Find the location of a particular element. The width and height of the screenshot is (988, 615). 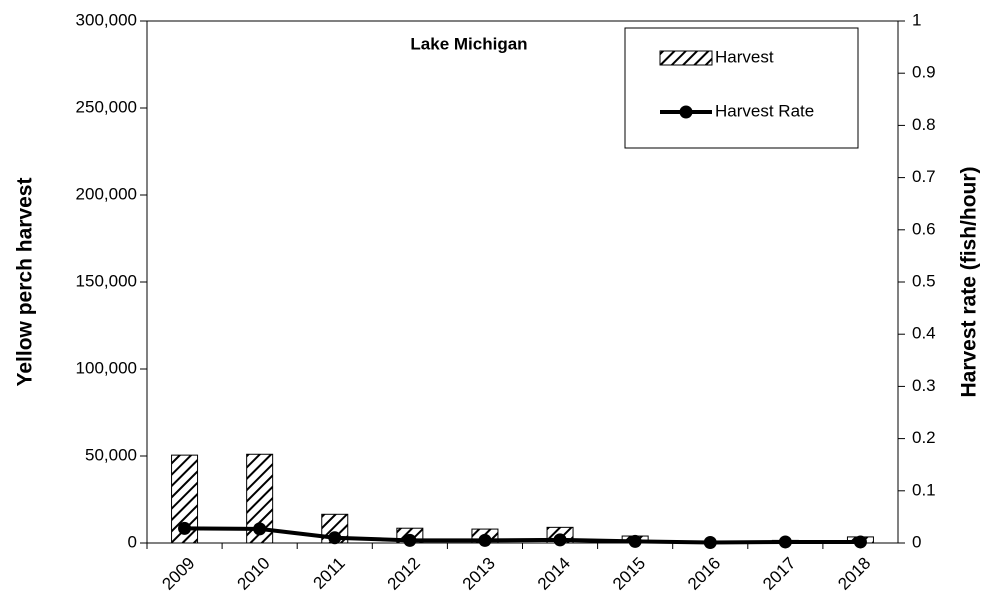

x-tick-label: 2015 is located at coordinates (629, 574).